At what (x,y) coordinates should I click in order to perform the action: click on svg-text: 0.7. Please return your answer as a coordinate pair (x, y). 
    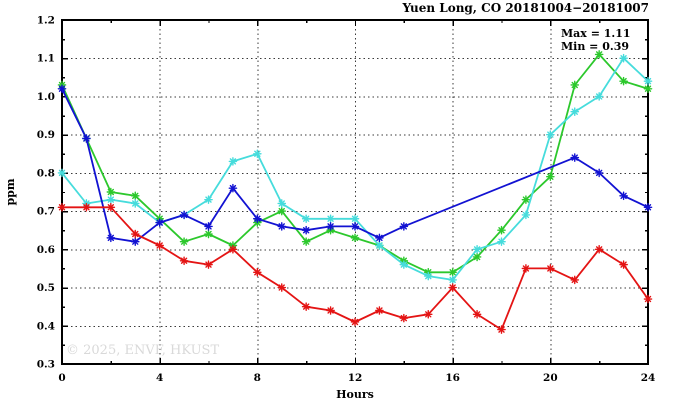
    Looking at the image, I should click on (46, 212).